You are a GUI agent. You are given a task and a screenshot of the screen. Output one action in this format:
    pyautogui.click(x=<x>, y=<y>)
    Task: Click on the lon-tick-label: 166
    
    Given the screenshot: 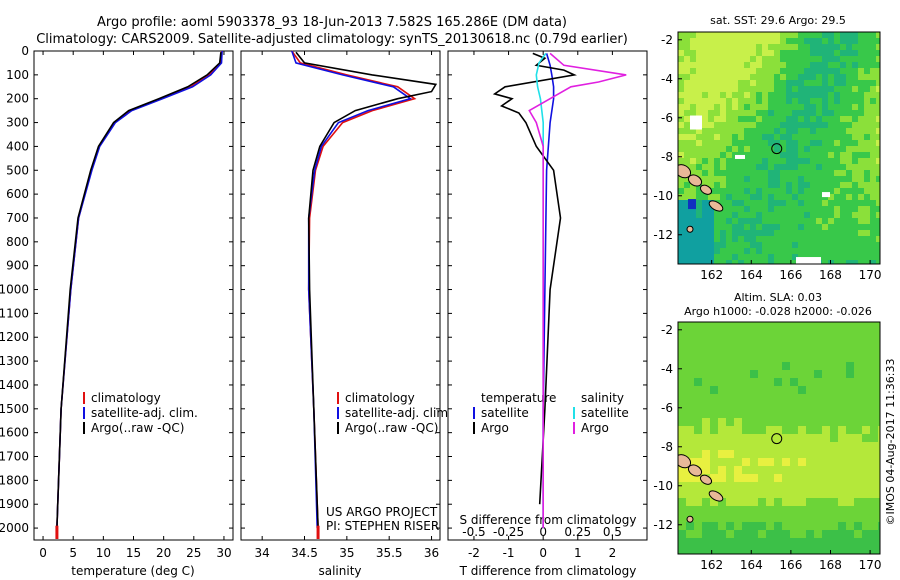 What is the action you would take?
    pyautogui.click(x=790, y=275)
    